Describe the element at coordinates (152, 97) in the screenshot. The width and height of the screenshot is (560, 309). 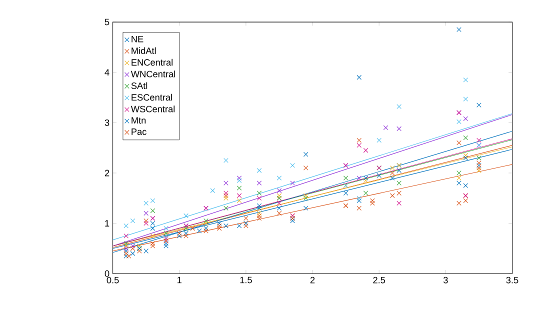
I see `legend-label: ESCentral` at that location.